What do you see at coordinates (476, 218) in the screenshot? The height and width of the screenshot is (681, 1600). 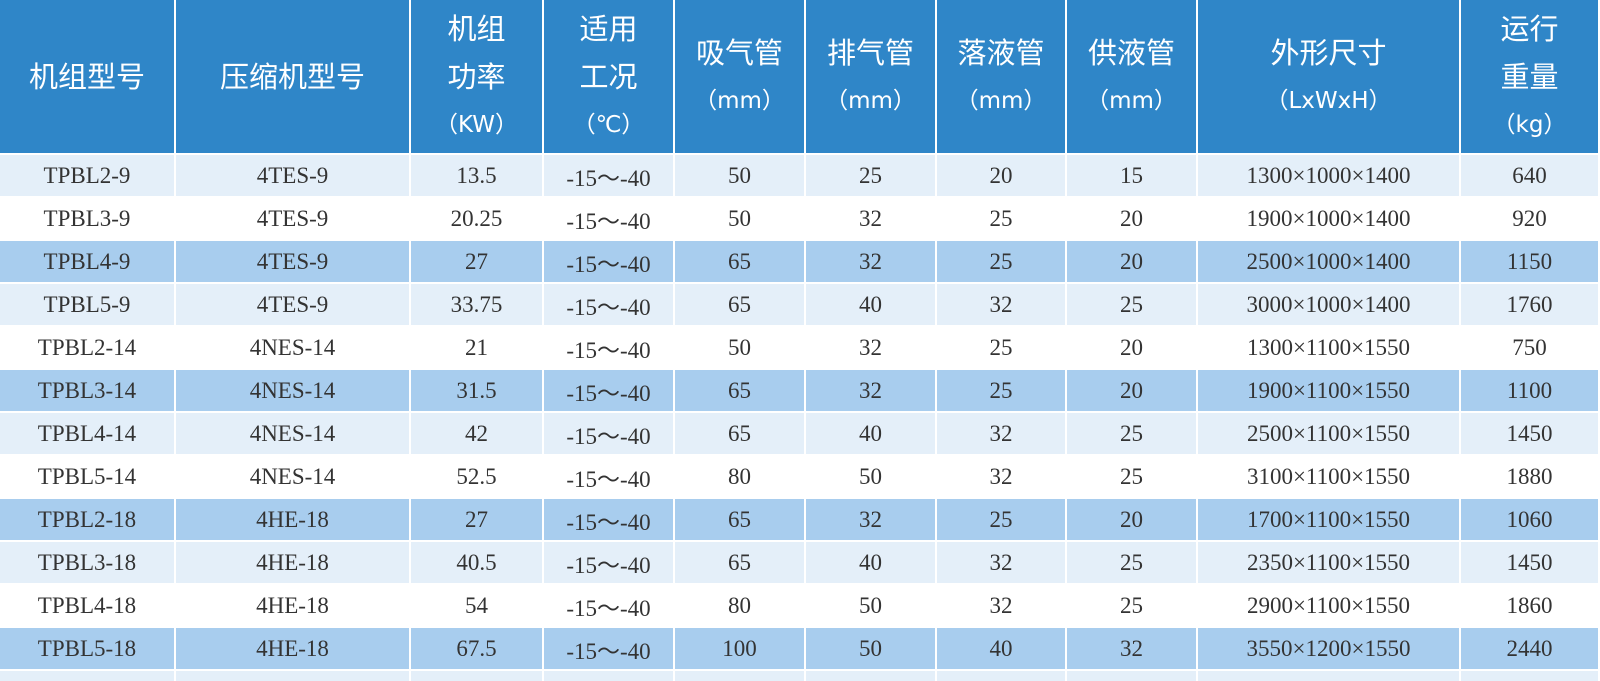 I see `table-cell: 20.25` at bounding box center [476, 218].